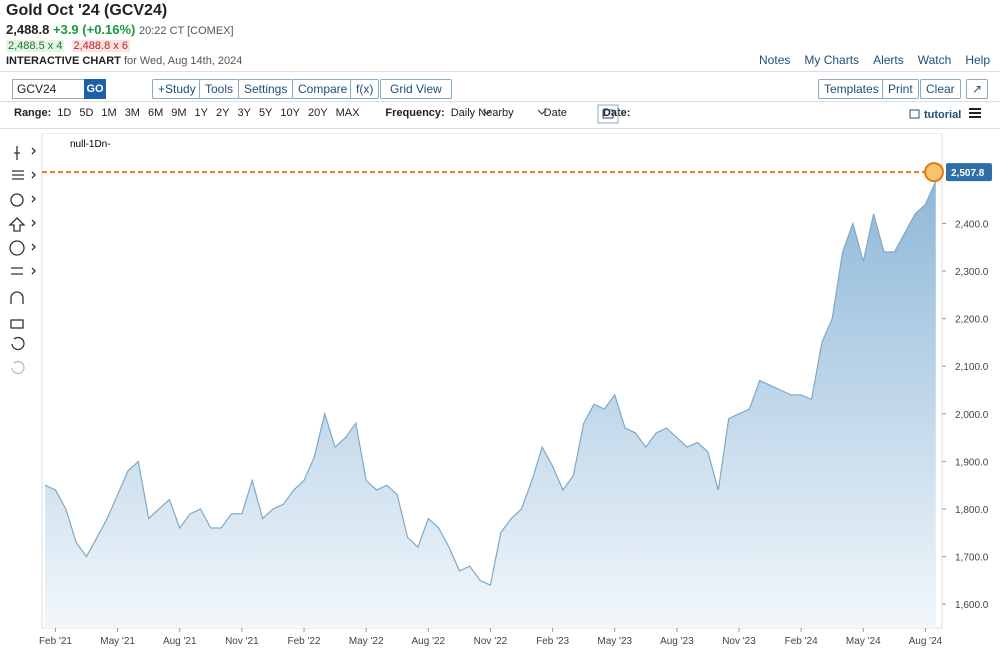  Describe the element at coordinates (117, 641) in the screenshot. I see `x-tick-label: May '21` at that location.